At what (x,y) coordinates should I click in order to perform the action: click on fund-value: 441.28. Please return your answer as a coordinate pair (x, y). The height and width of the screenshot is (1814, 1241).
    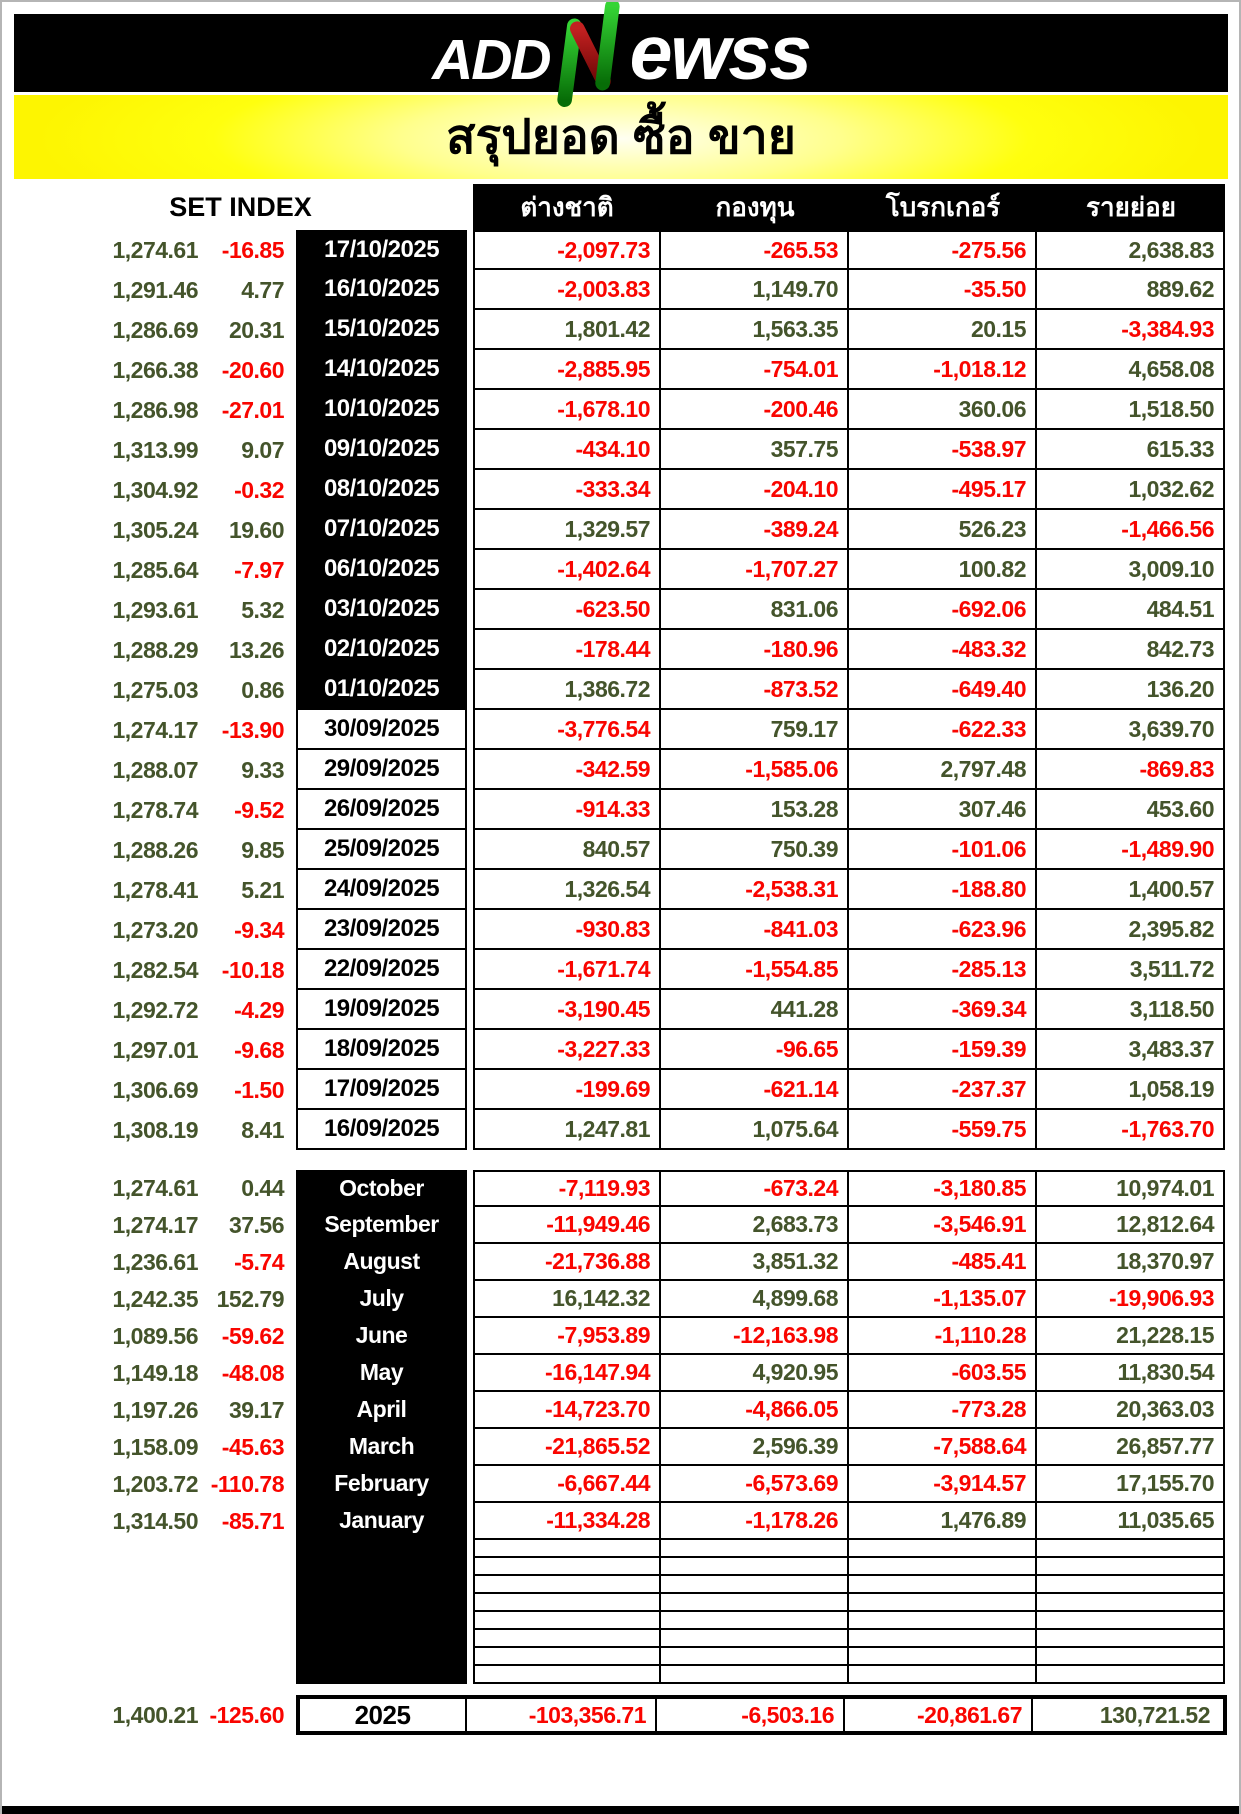
    Looking at the image, I should click on (755, 1010).